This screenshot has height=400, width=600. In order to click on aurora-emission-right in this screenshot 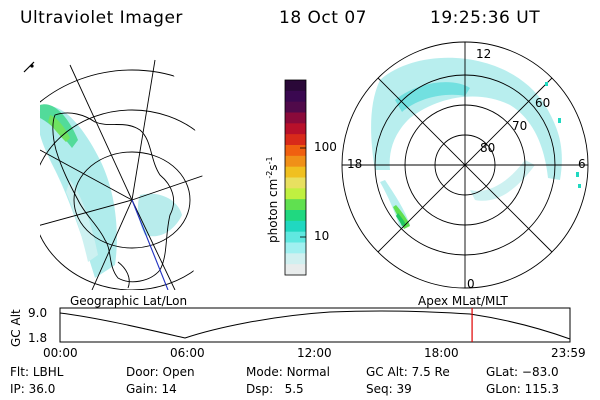, I will do `click(466, 143)`.